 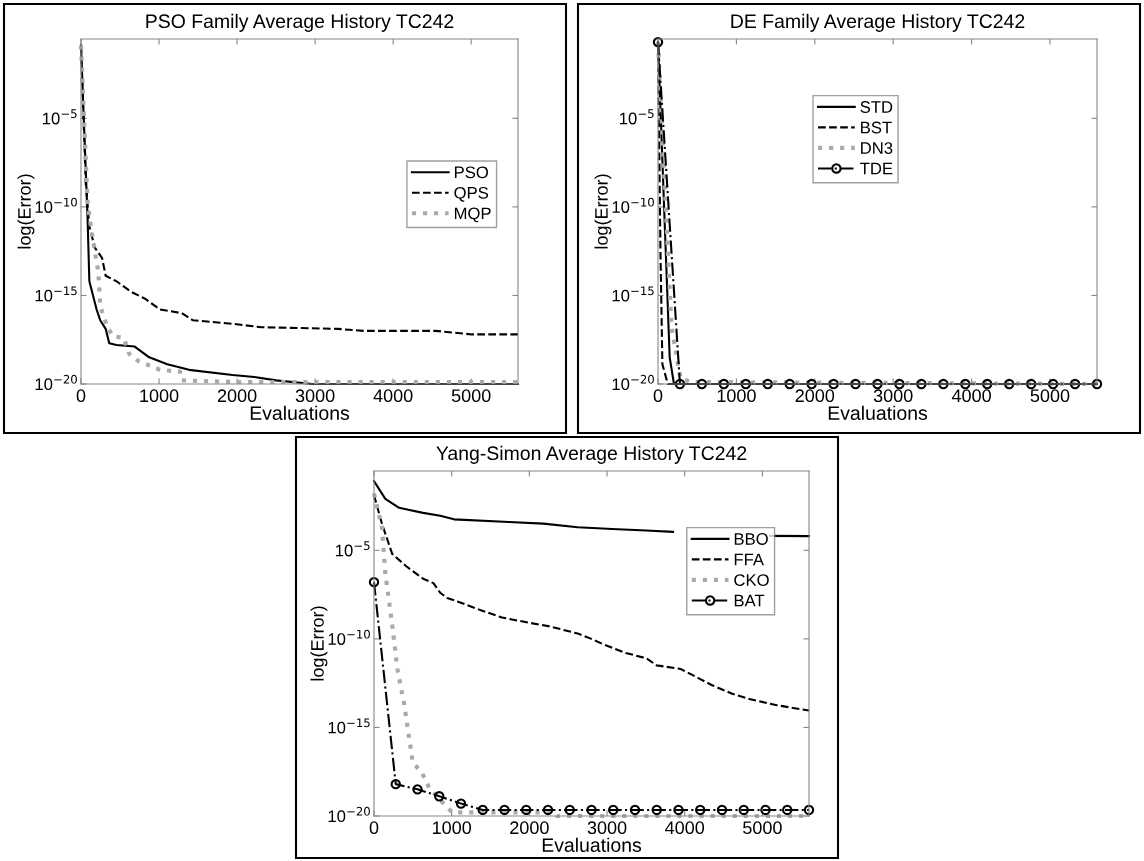 I want to click on legend-label: PSO, so click(x=471, y=172).